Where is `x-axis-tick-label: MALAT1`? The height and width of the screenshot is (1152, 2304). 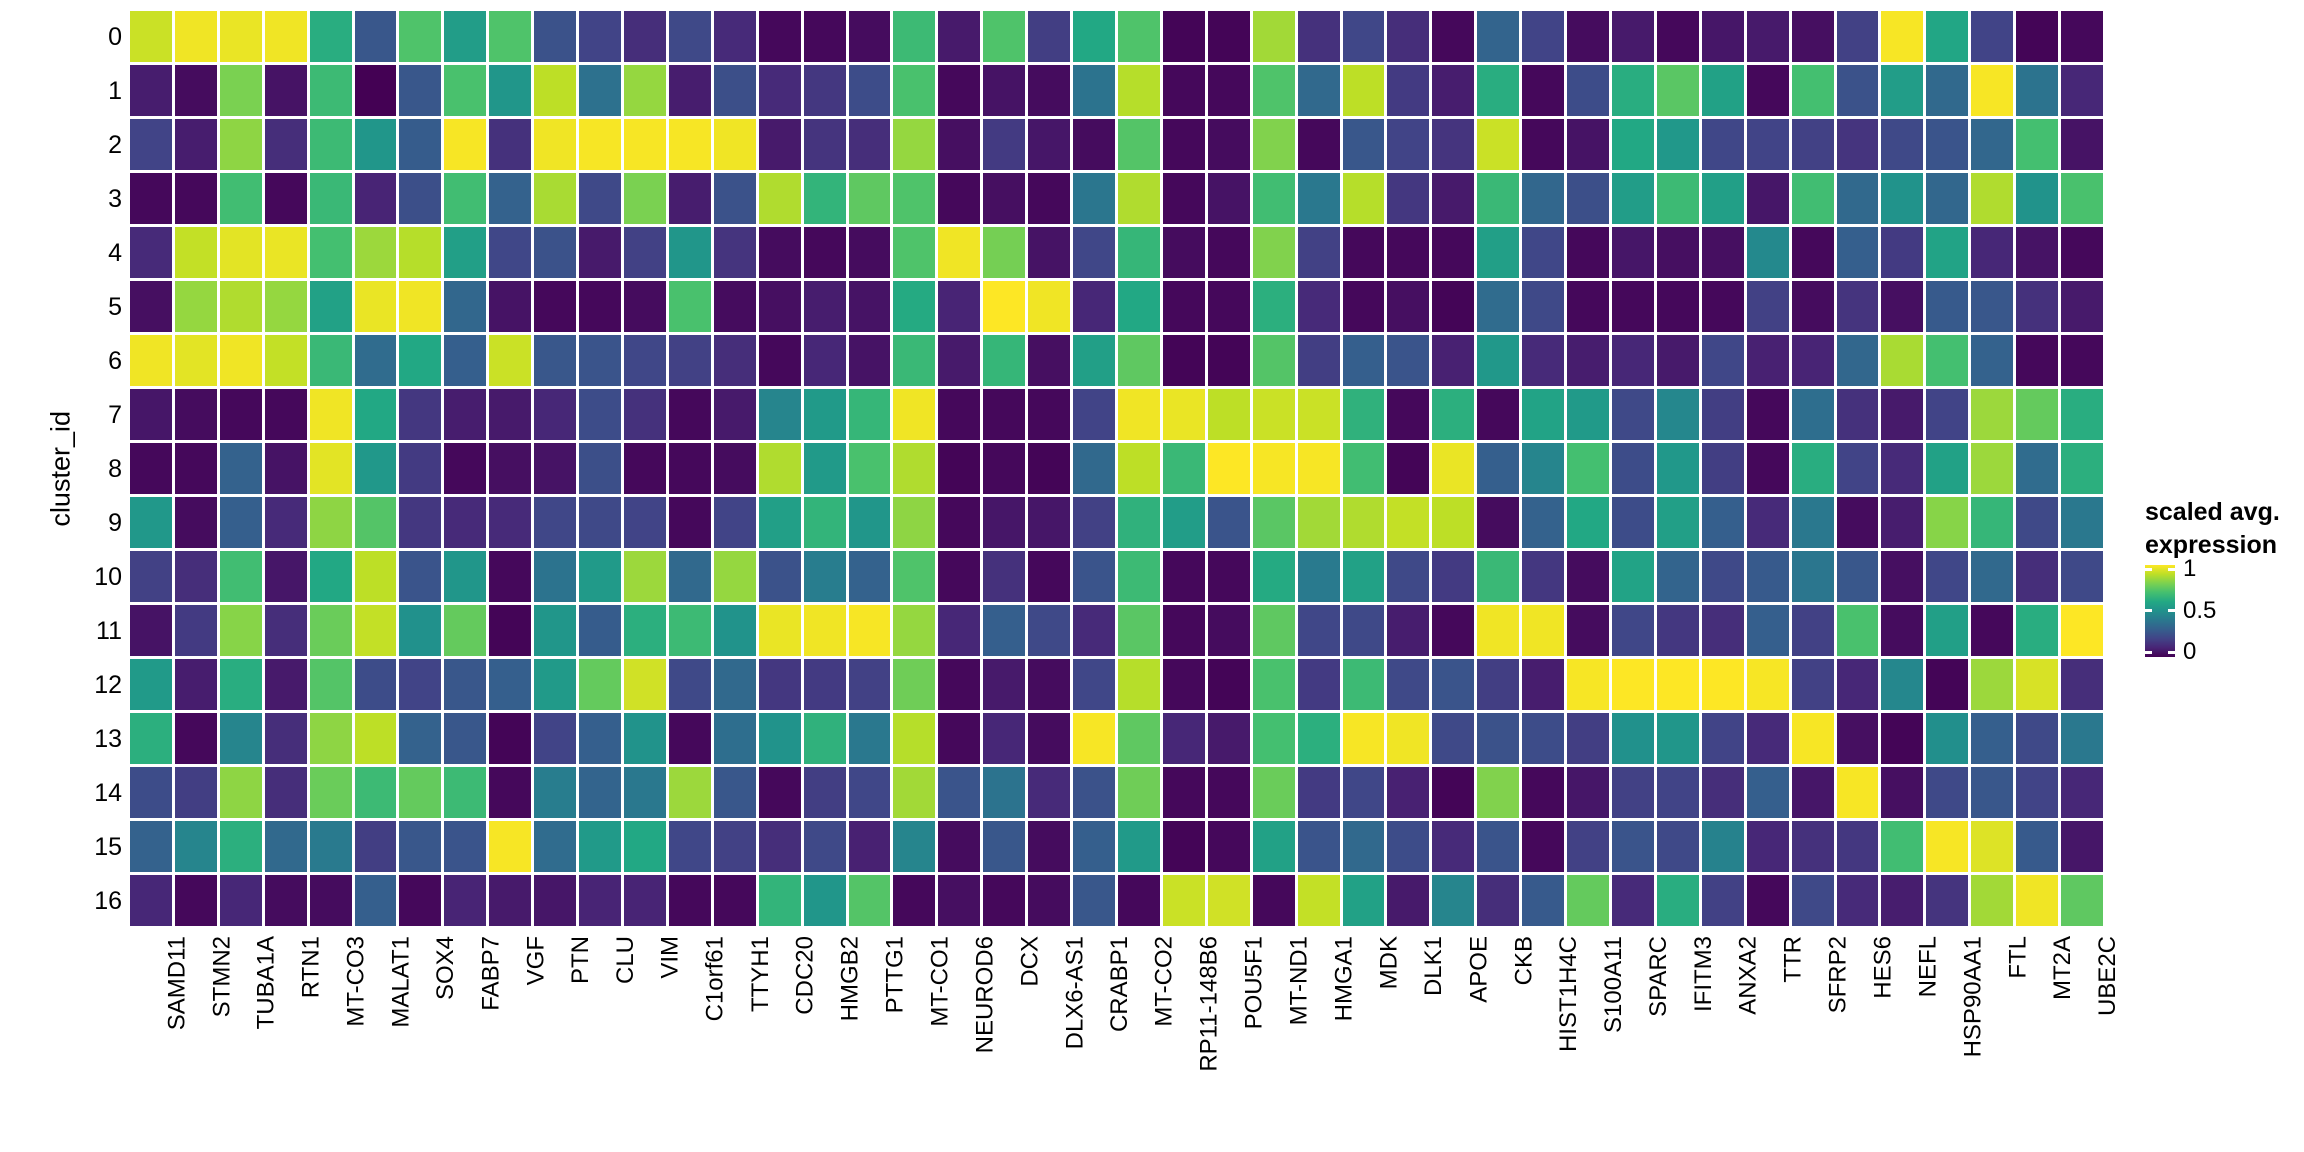
x-axis-tick-label: MALAT1 is located at coordinates (401, 982).